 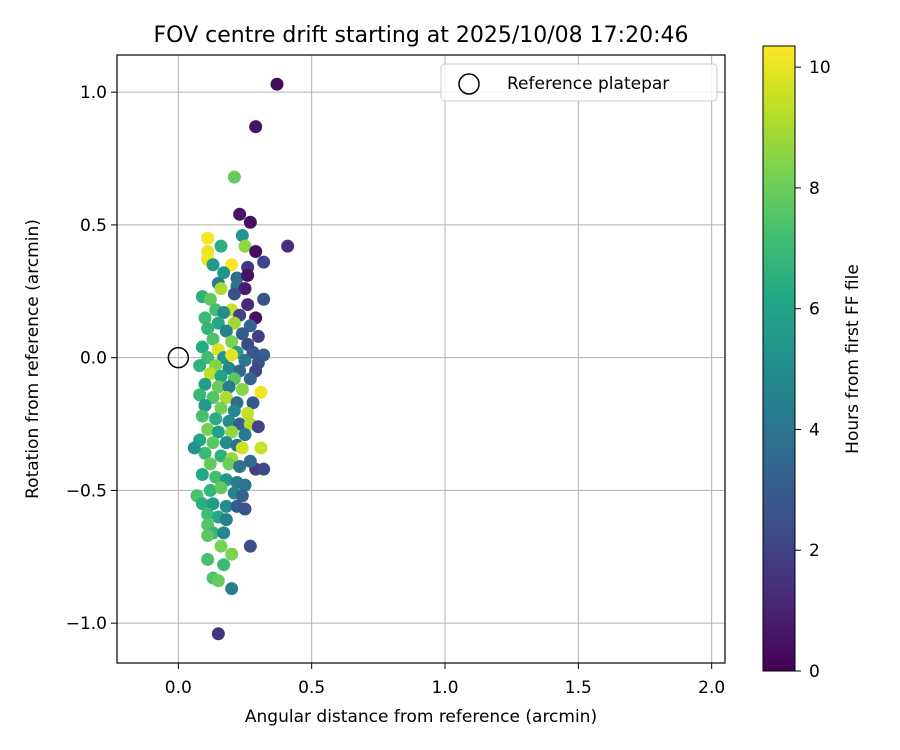 I want to click on x-axis-label: Angular distance from reference (arcmin), so click(x=421, y=717).